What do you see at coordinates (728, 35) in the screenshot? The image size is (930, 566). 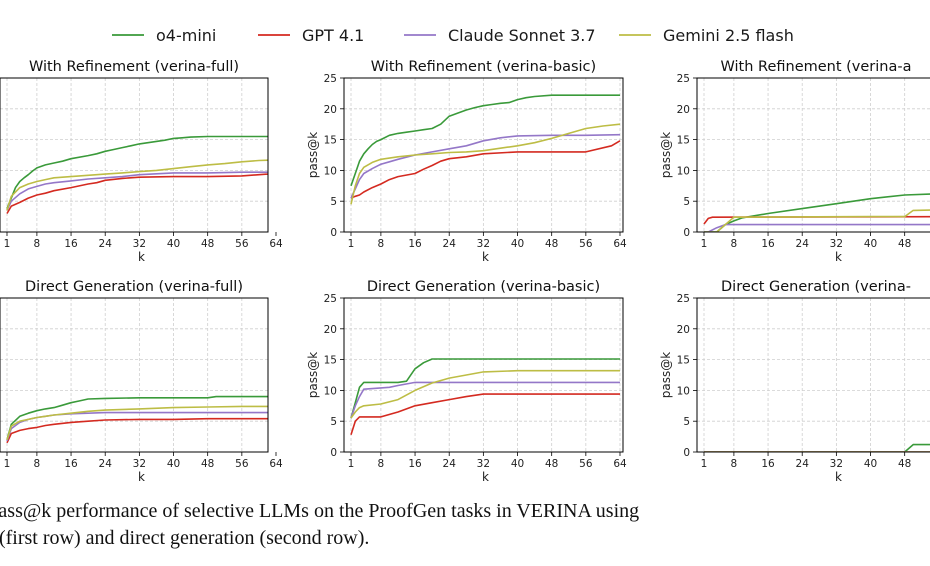 I see `legend-label-gemini-2-5-flash: Gemini 2.5 flash` at bounding box center [728, 35].